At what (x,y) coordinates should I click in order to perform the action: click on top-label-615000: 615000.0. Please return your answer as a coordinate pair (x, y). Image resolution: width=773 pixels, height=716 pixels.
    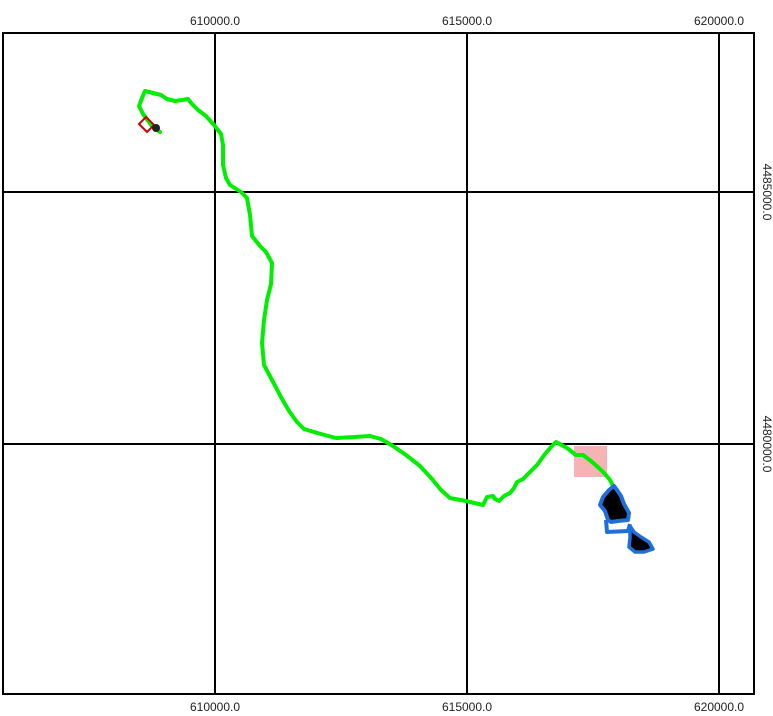
    Looking at the image, I should click on (467, 21).